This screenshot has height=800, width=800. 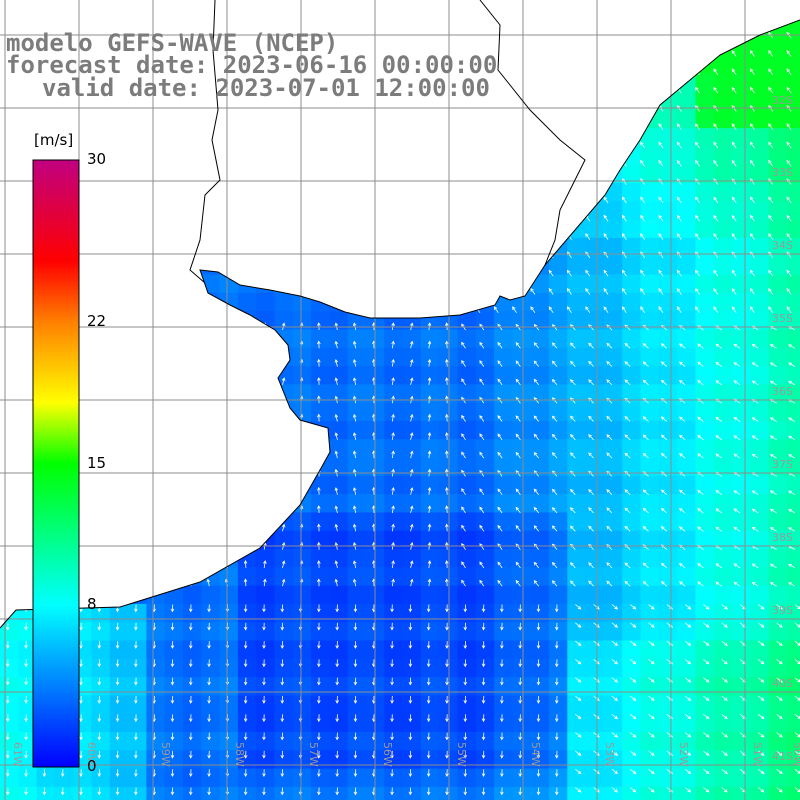 What do you see at coordinates (461, 754) in the screenshot?
I see `longitude-label: 55W` at bounding box center [461, 754].